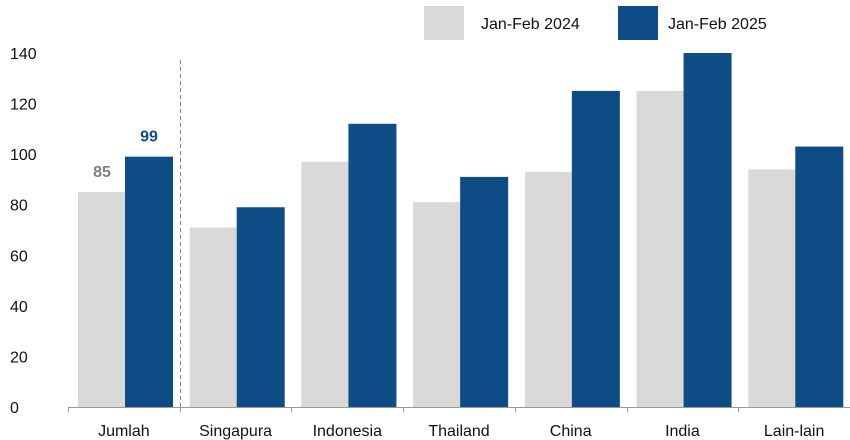 The width and height of the screenshot is (850, 440). What do you see at coordinates (372, 265) in the screenshot?
I see `bar-indonesia-jan-feb-2025` at bounding box center [372, 265].